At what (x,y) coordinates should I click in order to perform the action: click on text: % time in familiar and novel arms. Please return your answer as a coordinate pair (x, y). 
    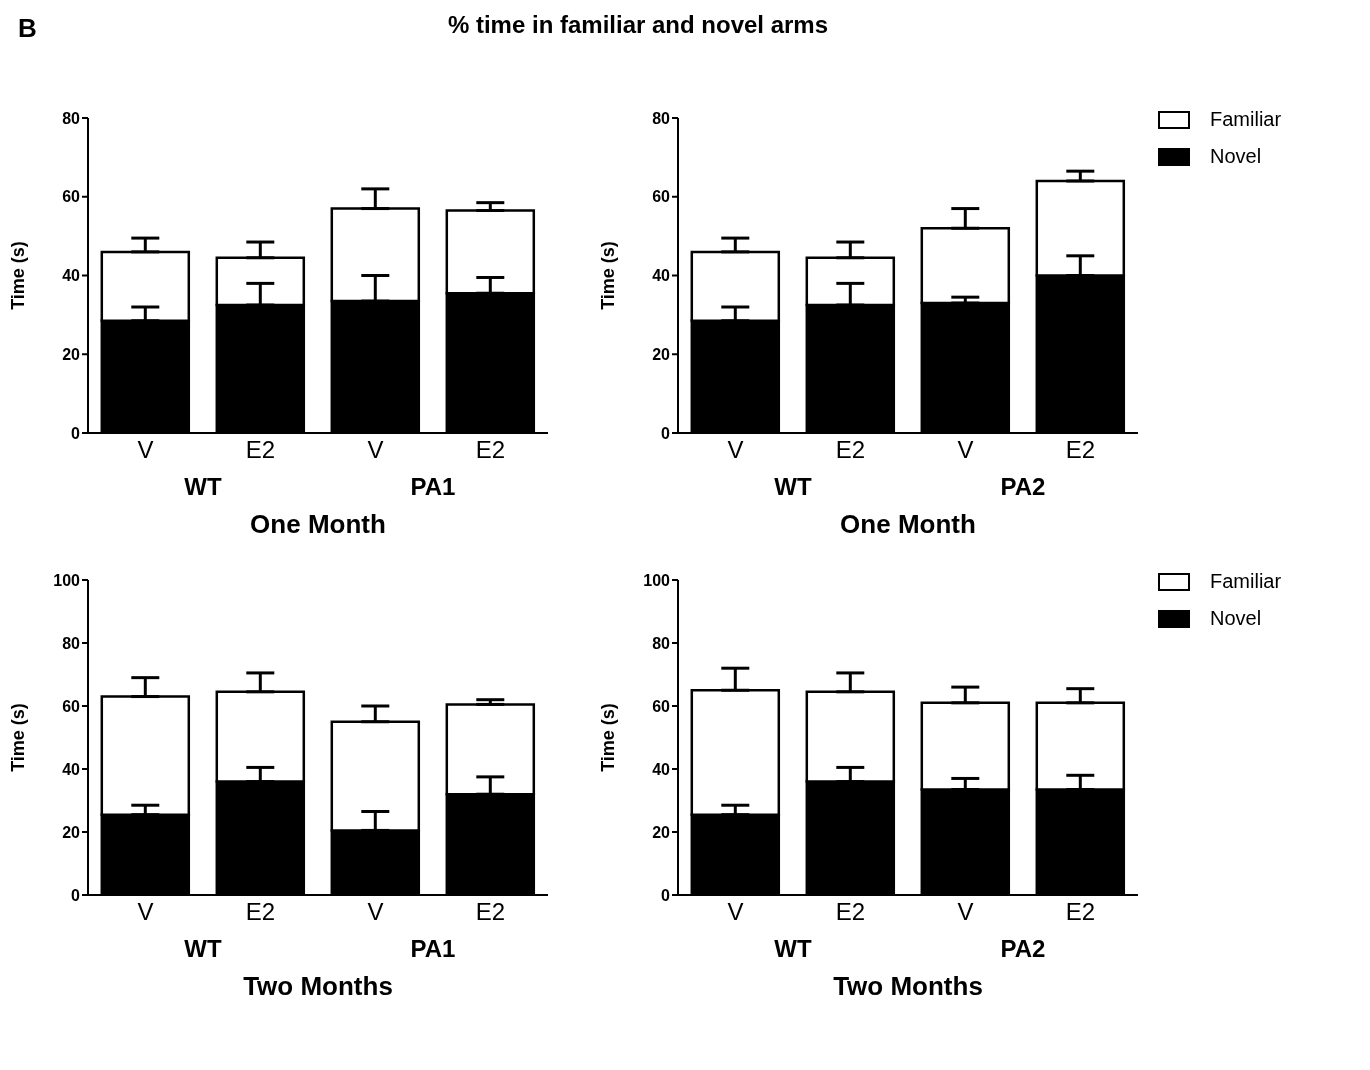
    Looking at the image, I should click on (638, 25).